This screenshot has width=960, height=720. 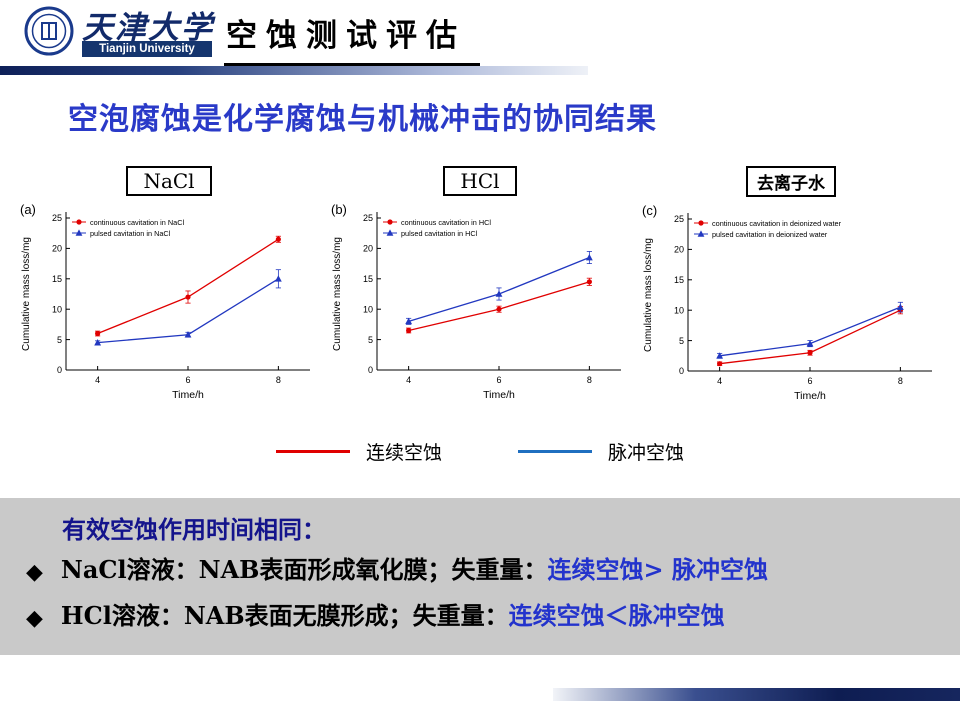 I want to click on chart-legend: 连续空蚀 脉冲空蚀, so click(x=480, y=451).